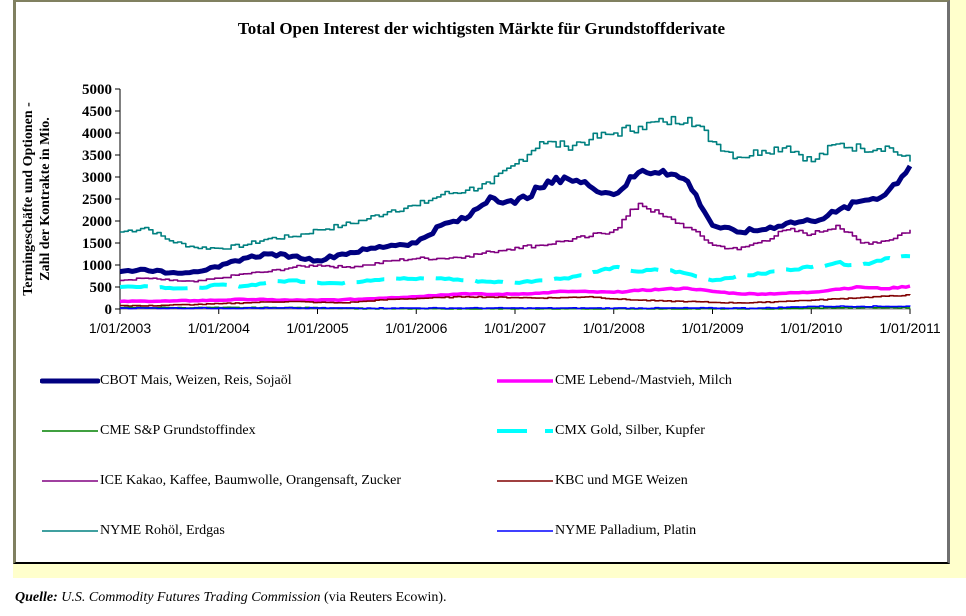 Image resolution: width=966 pixels, height=616 pixels. What do you see at coordinates (178, 430) in the screenshot?
I see `legend-label: CME S&P Grundstoffindex` at bounding box center [178, 430].